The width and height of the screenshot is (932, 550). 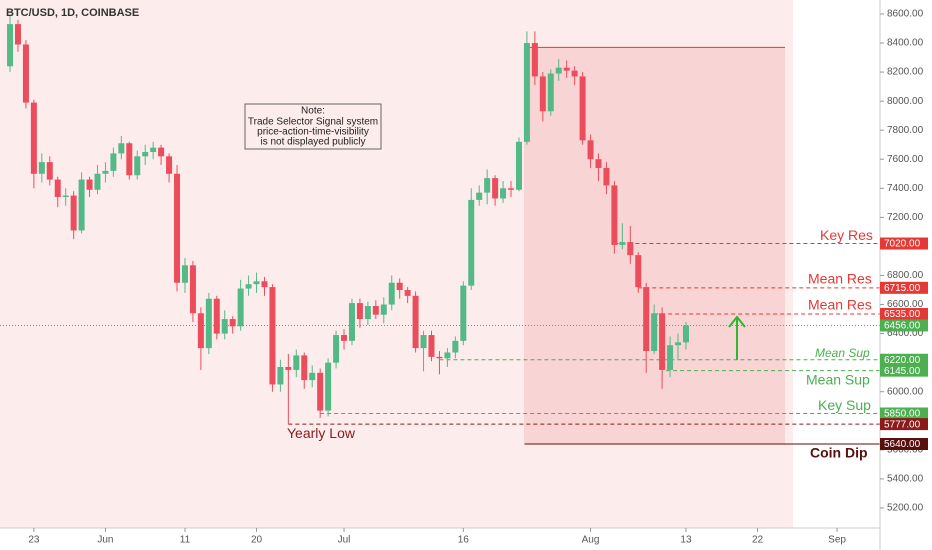 What do you see at coordinates (902, 444) in the screenshot?
I see `price-tag-label: 5640.00` at bounding box center [902, 444].